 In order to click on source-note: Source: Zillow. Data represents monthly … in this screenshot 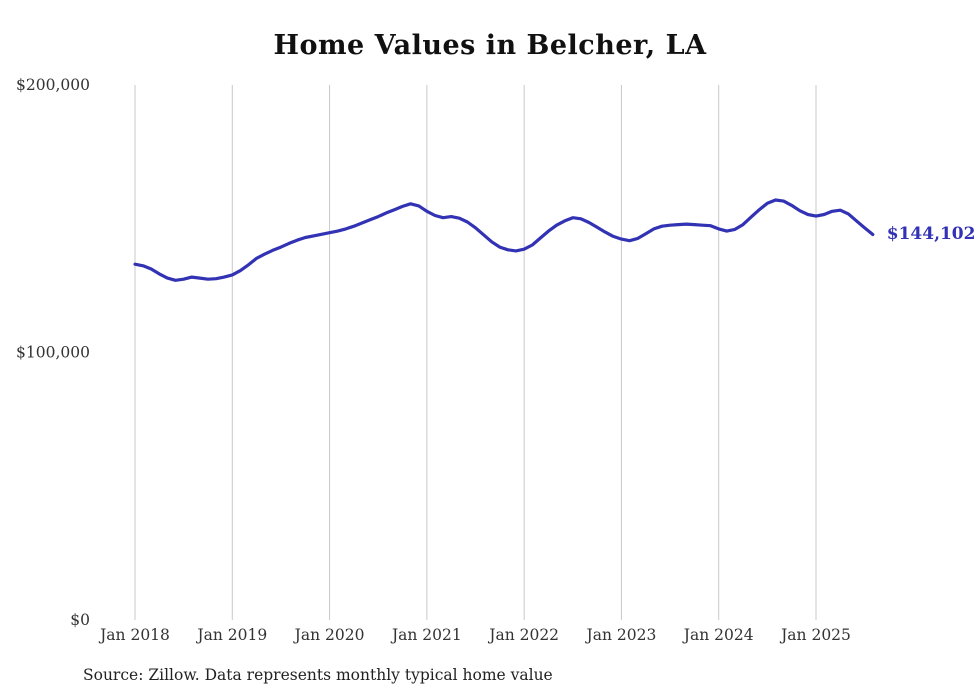, I will do `click(318, 675)`.